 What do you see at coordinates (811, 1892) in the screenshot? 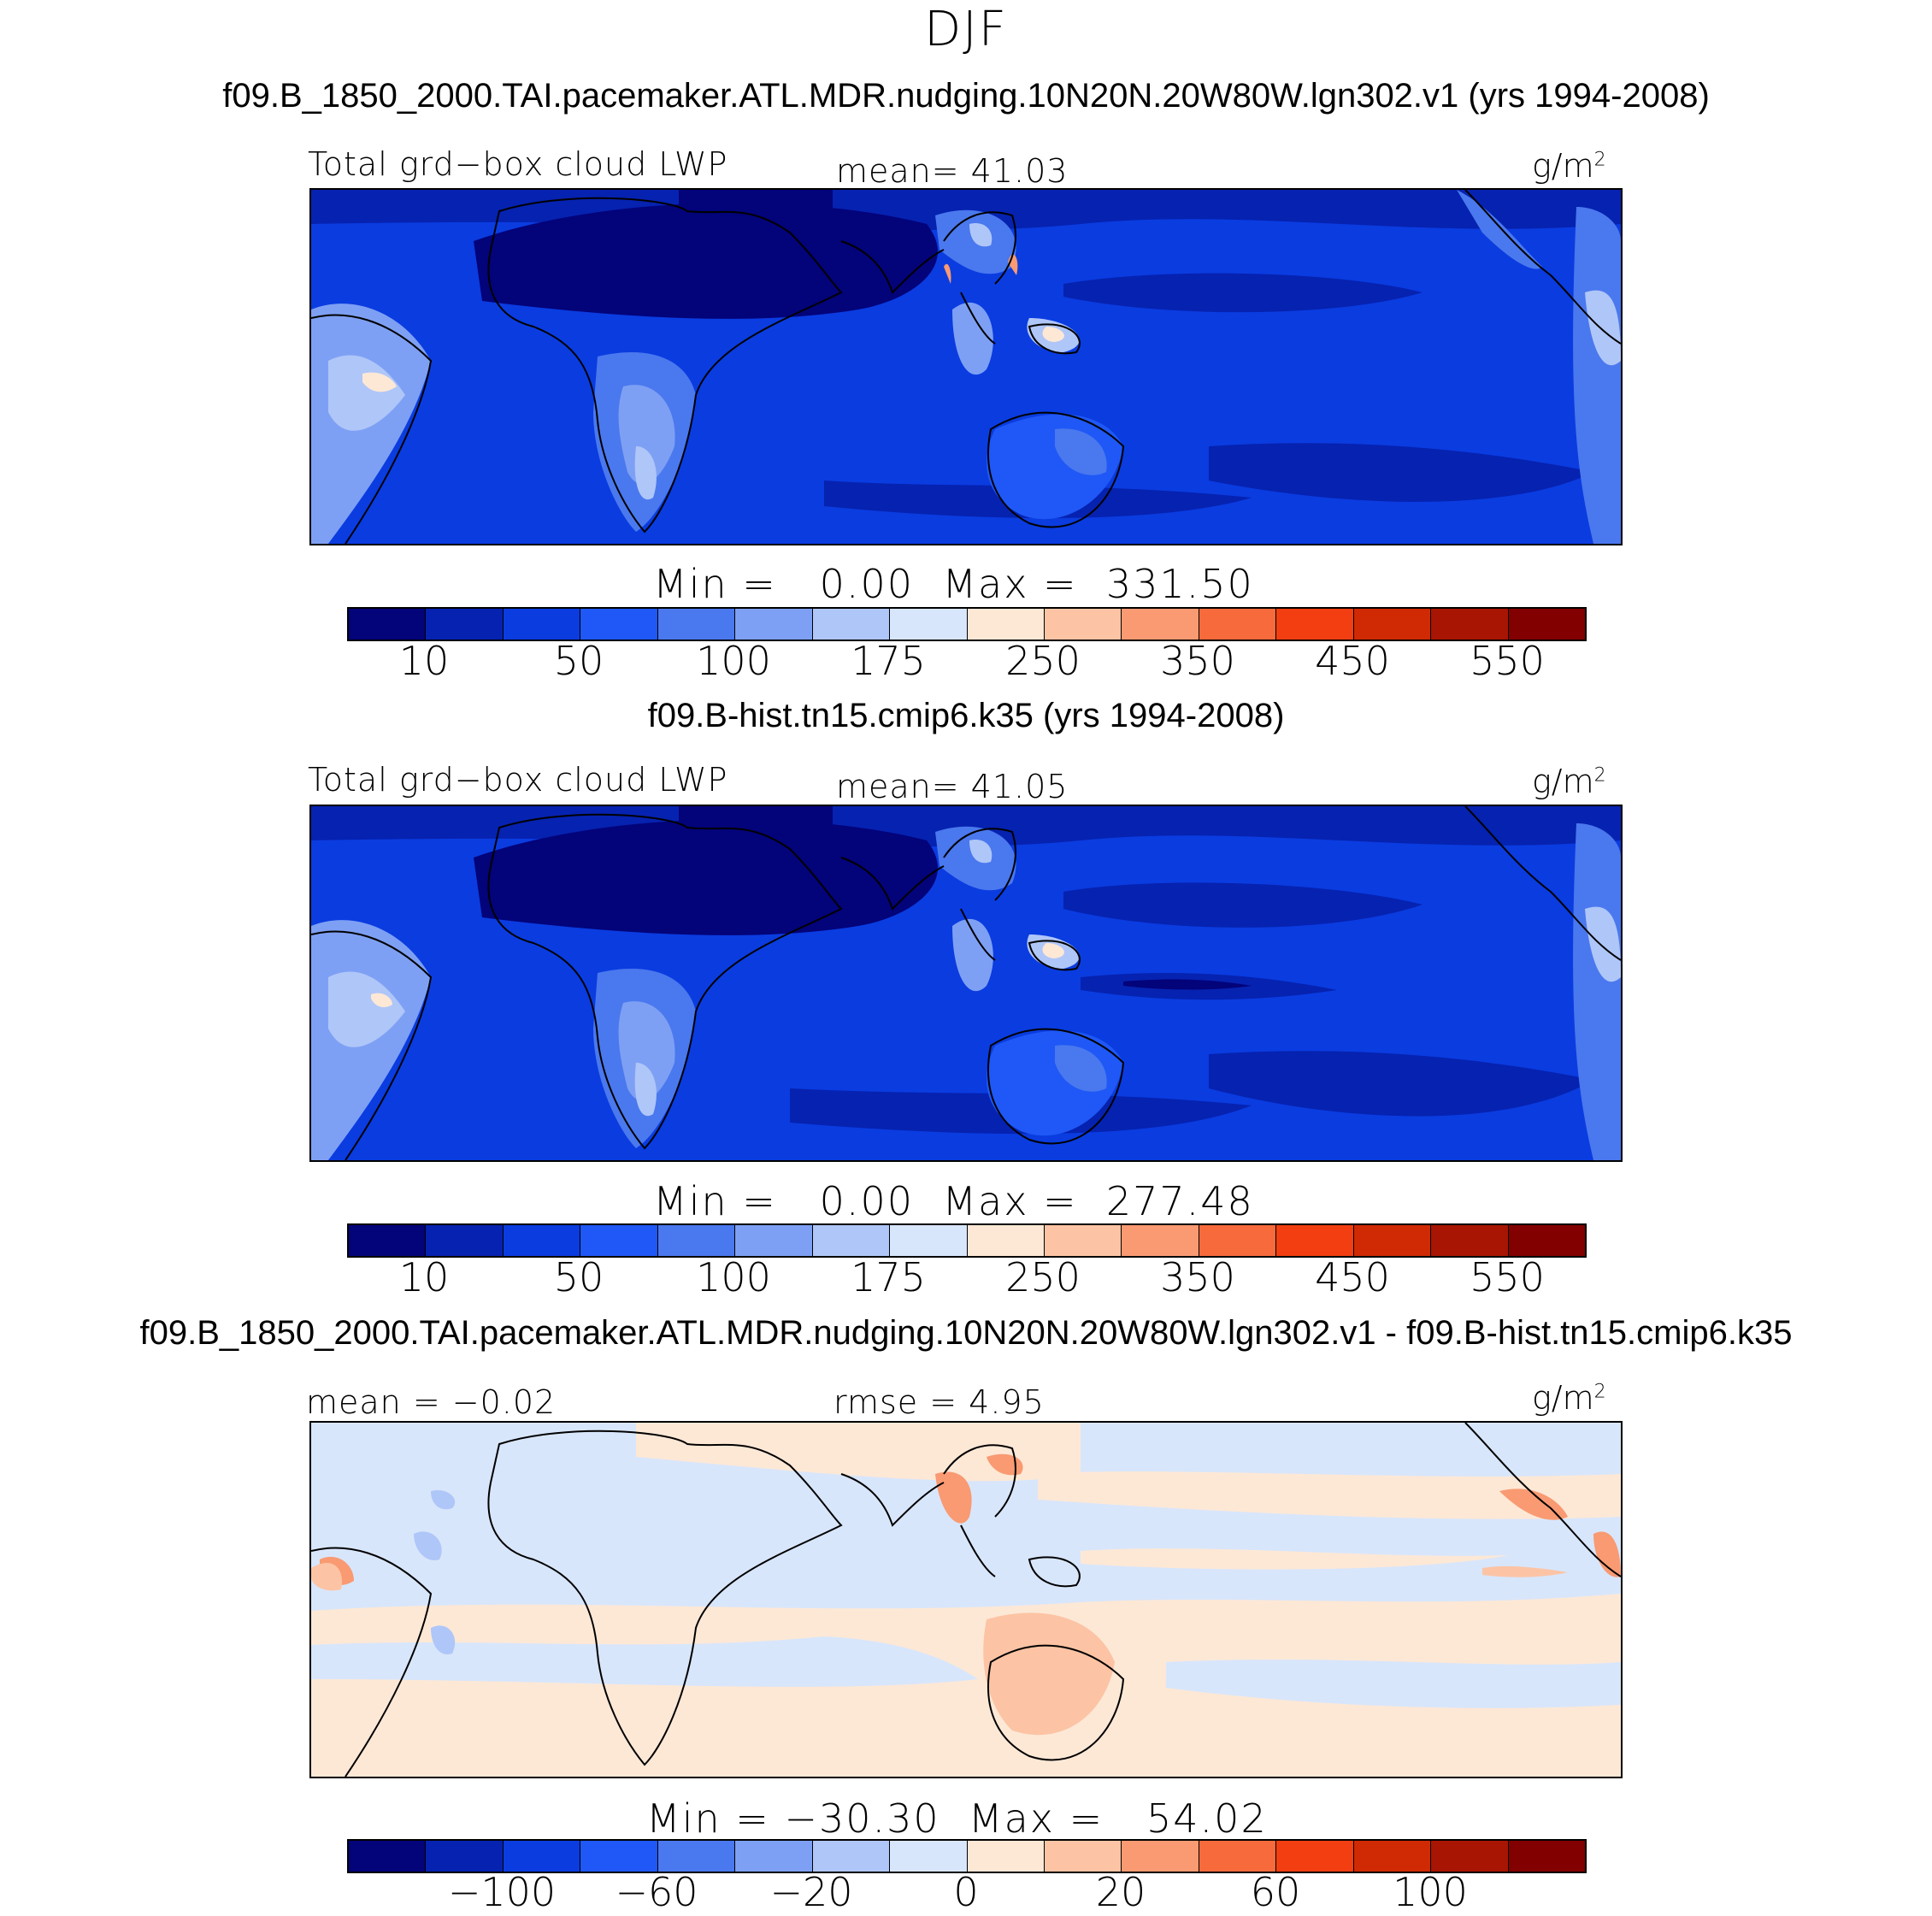
I see `colorbar-tick-label: −20` at bounding box center [811, 1892].